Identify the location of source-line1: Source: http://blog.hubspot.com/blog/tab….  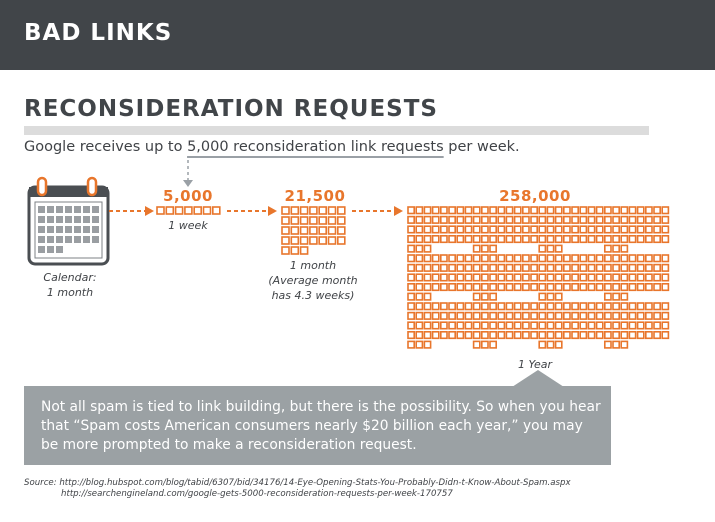
(297, 483).